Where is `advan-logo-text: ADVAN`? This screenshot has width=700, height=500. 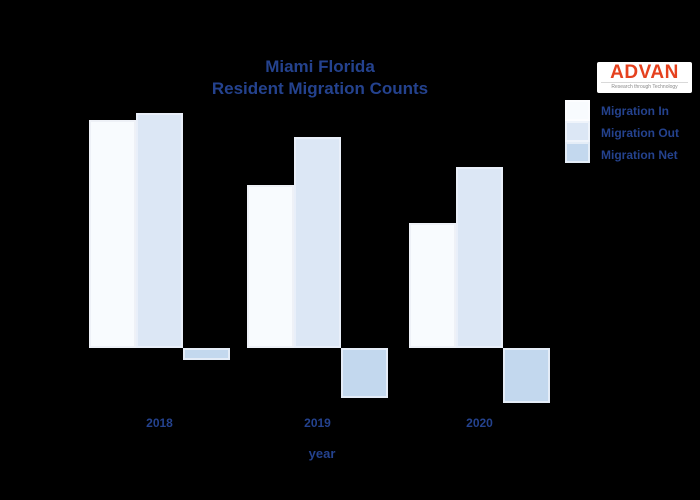
advan-logo-text: ADVAN is located at coordinates (644, 72).